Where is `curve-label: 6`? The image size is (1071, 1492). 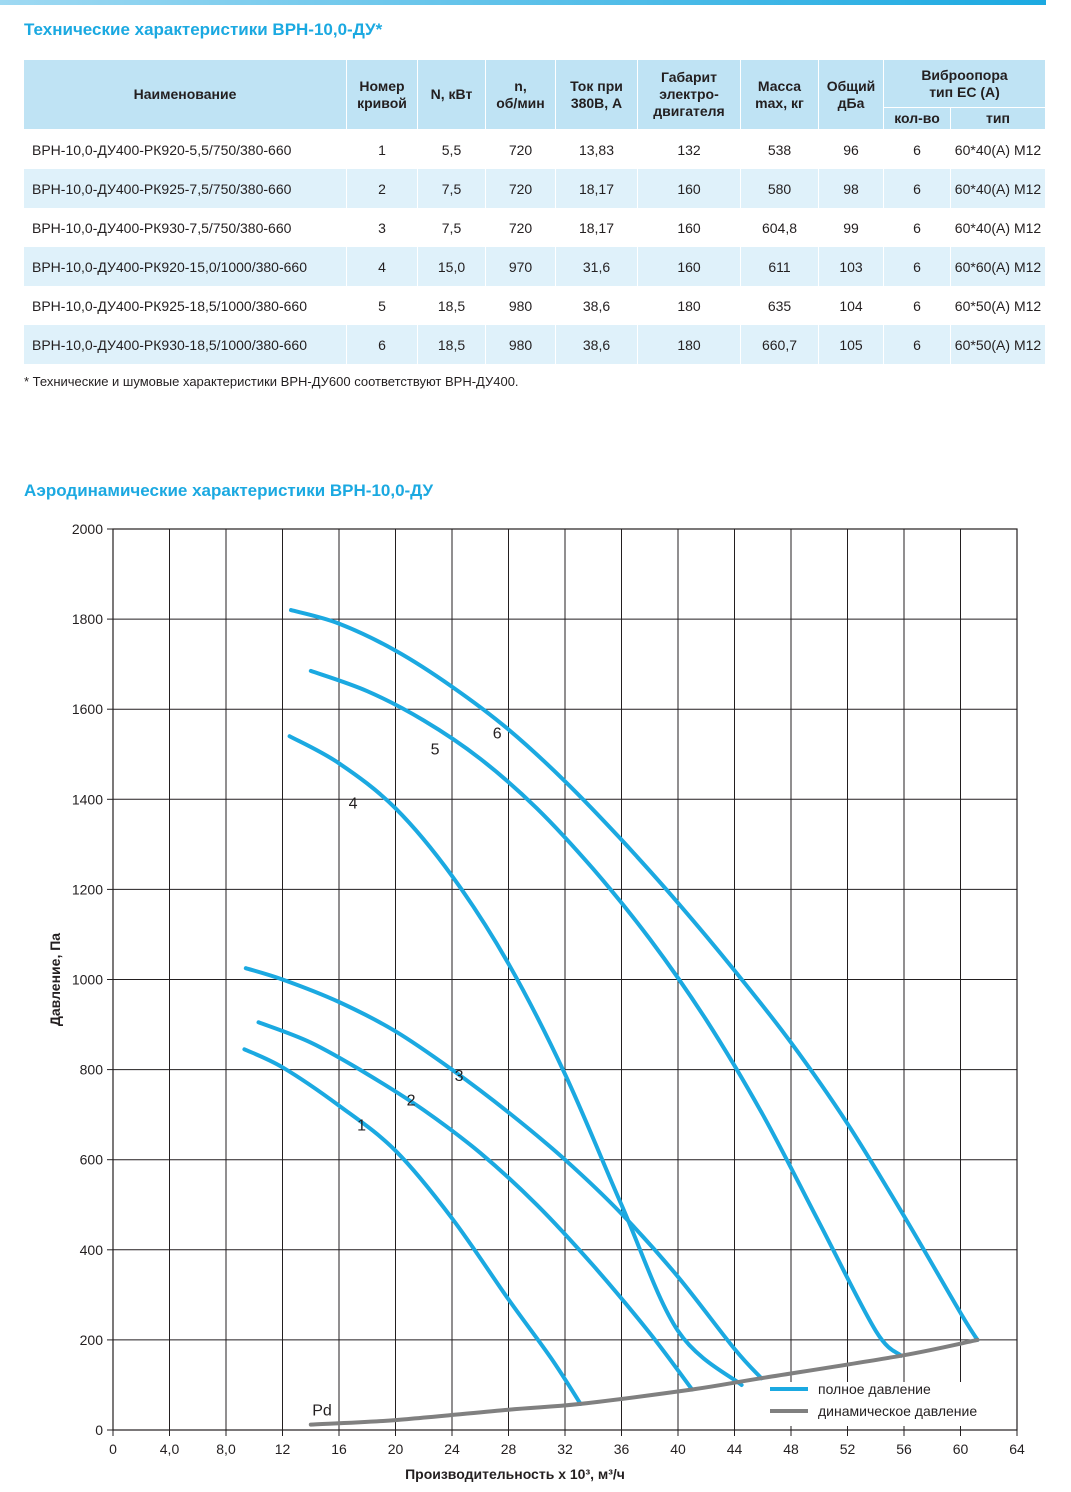 curve-label: 6 is located at coordinates (497, 733).